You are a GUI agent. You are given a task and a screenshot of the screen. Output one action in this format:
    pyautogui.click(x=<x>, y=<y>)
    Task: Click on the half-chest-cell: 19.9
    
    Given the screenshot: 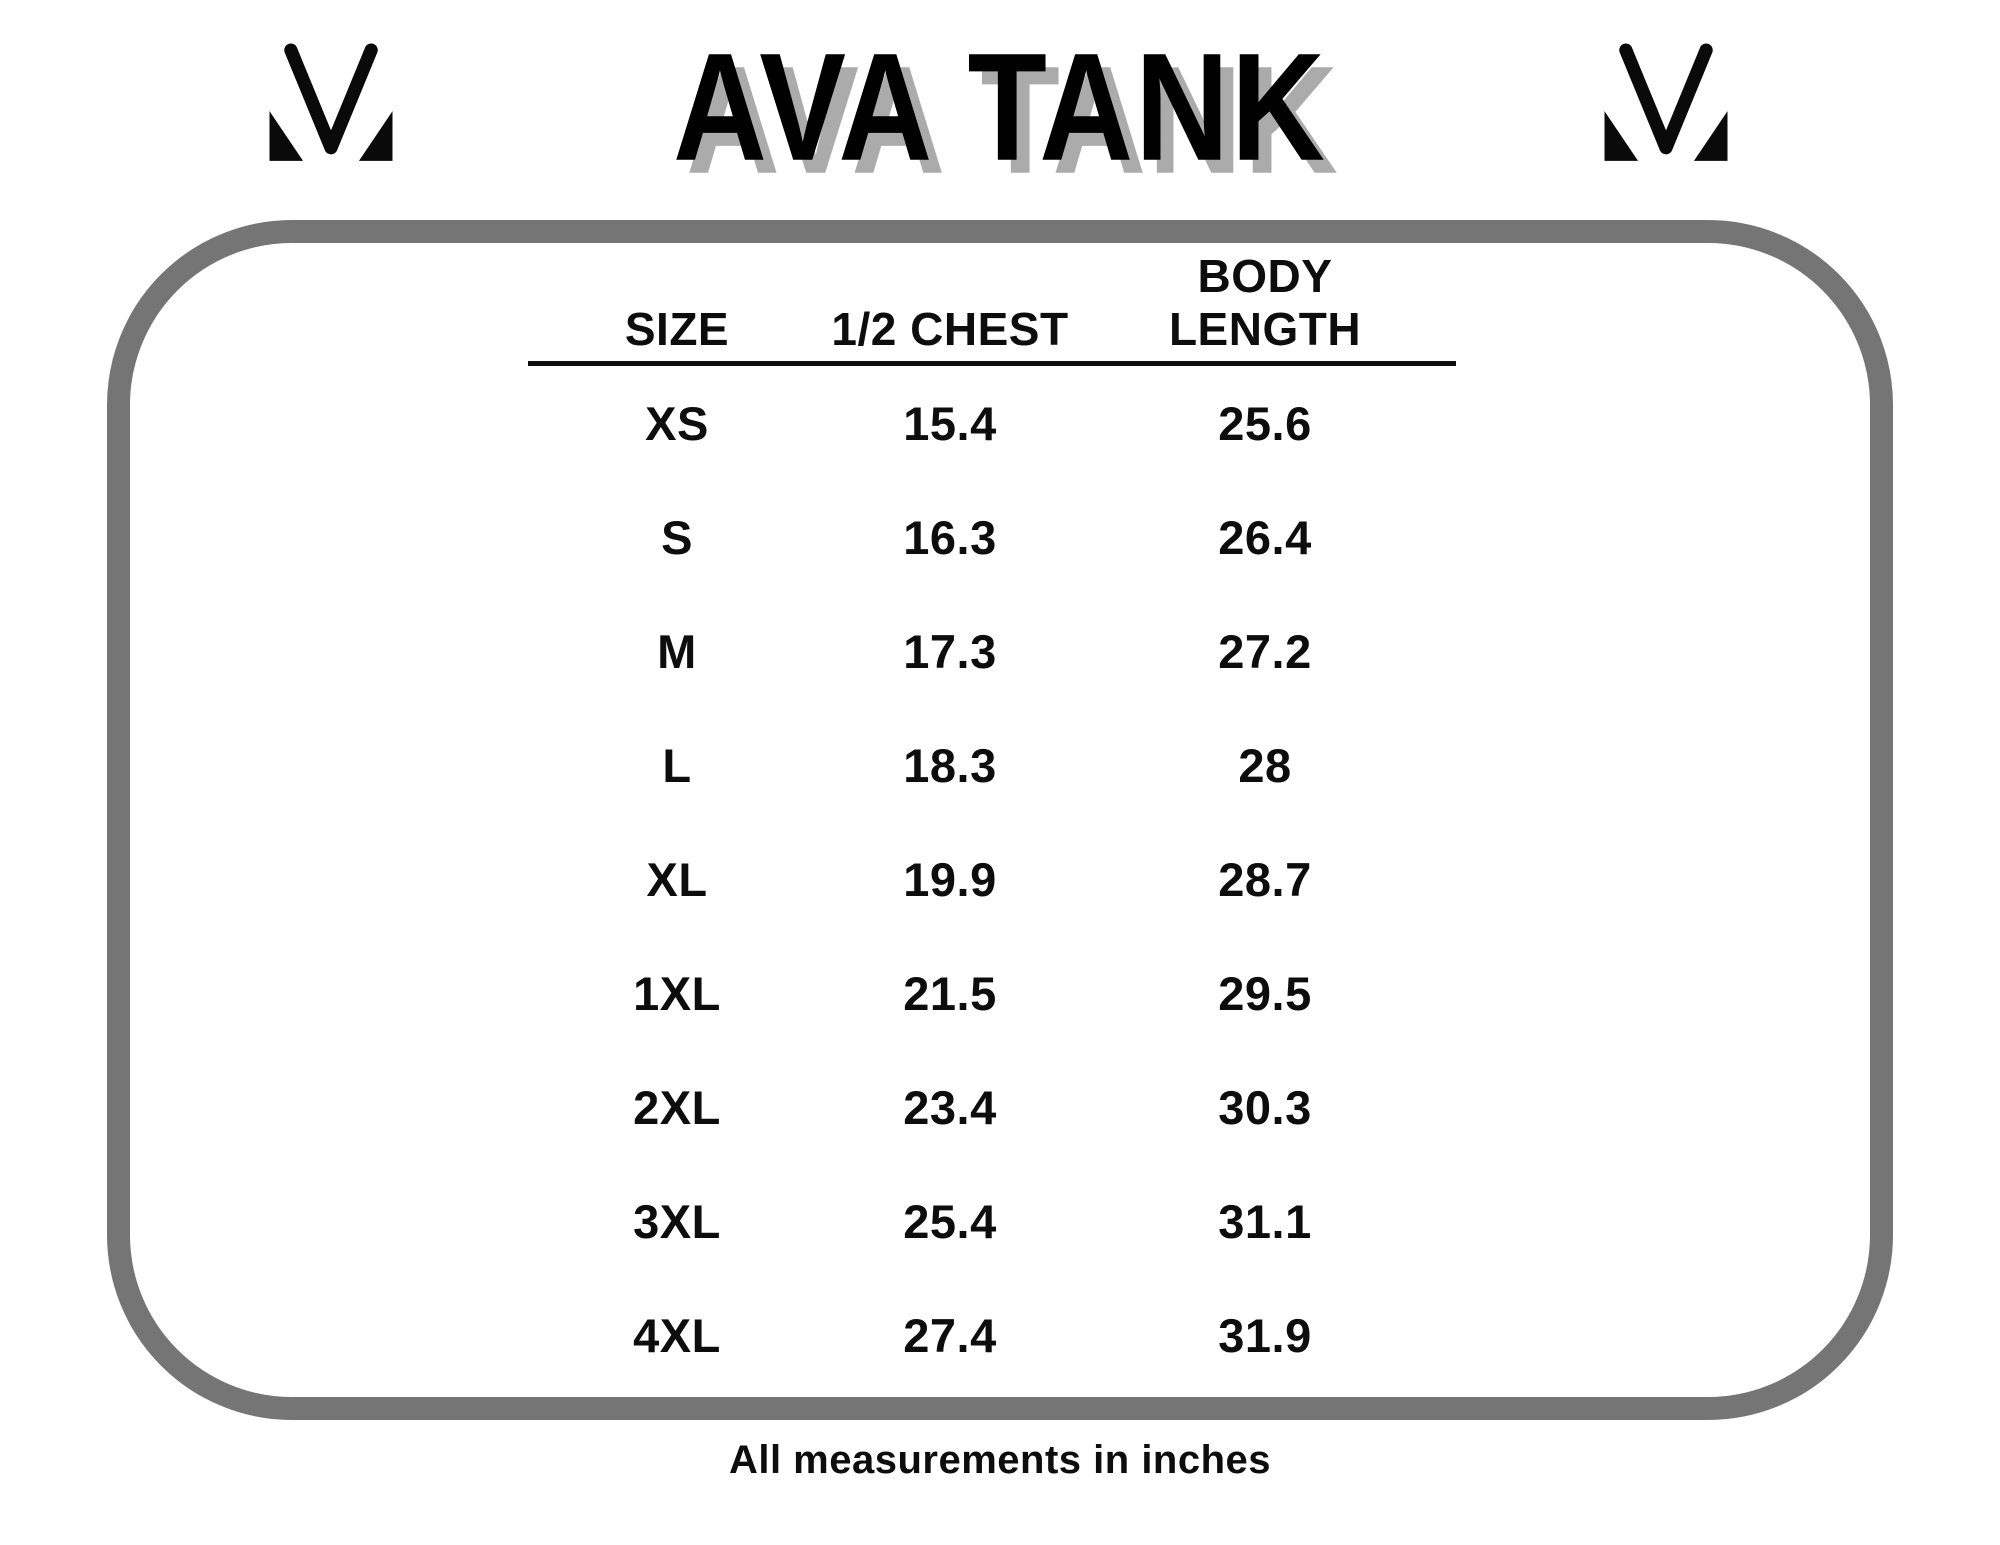 What is the action you would take?
    pyautogui.click(x=950, y=879)
    